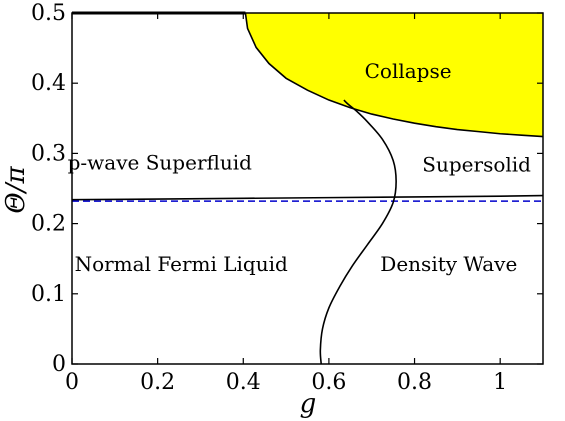 The height and width of the screenshot is (421, 565). I want to click on region-label: Normal Fermi Liquid, so click(181, 264).